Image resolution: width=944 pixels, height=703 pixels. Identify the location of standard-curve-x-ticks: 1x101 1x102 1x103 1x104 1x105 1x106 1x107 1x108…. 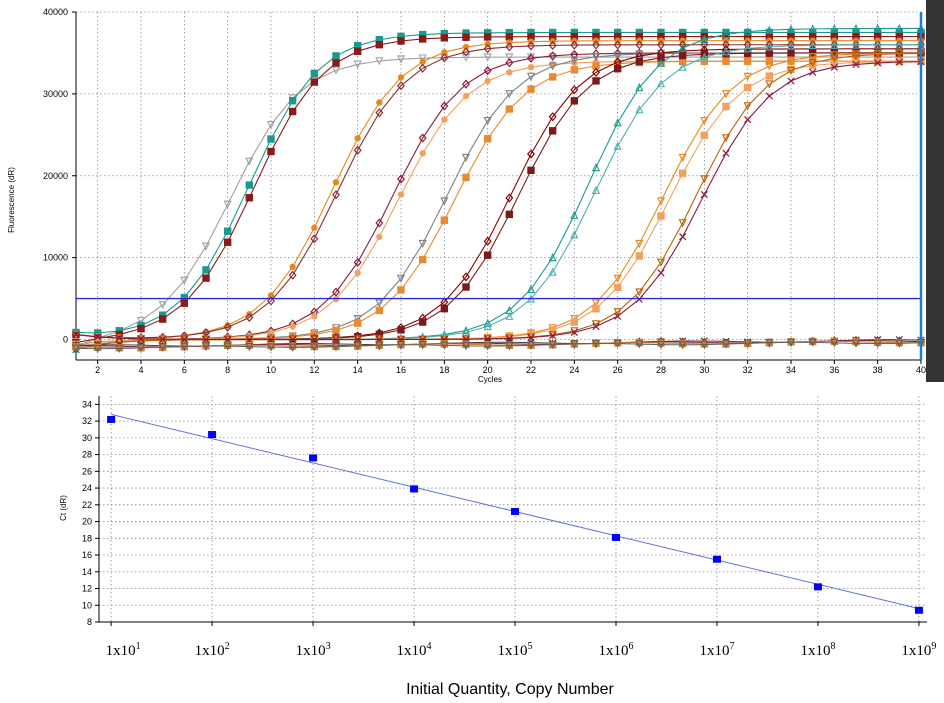
(521, 640).